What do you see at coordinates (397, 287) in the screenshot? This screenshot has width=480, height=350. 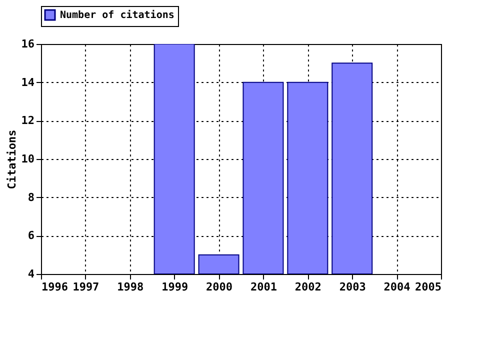 I see `x-tick-label: 2004` at bounding box center [397, 287].